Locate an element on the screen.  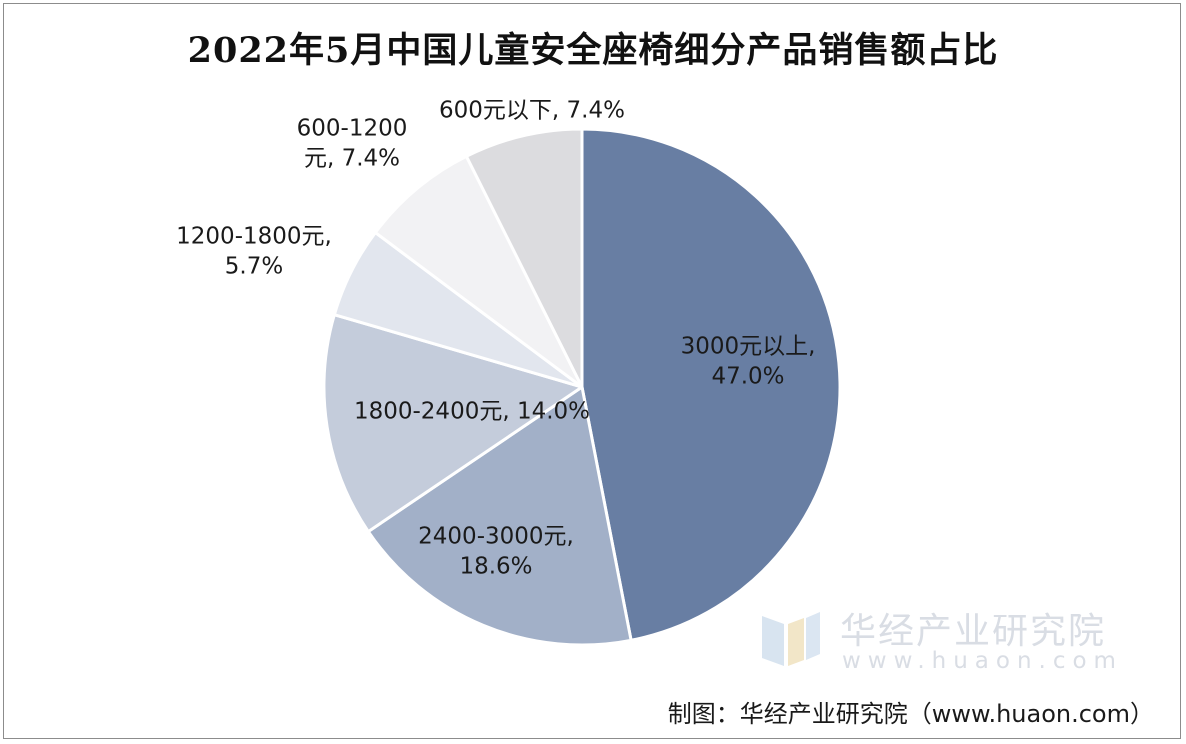
watermark-url: www.huaon.com is located at coordinates (982, 661).